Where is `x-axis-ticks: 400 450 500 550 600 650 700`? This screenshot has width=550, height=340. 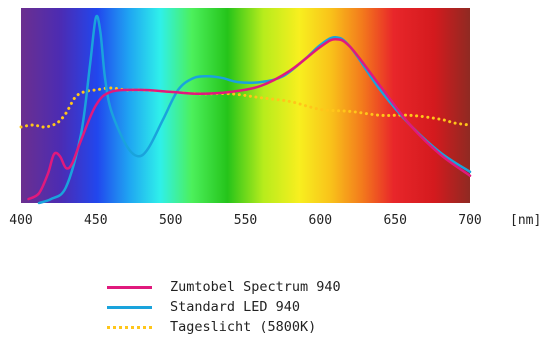
x-axis-ticks: 400 450 500 550 600 650 700 is located at coordinates (245, 220).